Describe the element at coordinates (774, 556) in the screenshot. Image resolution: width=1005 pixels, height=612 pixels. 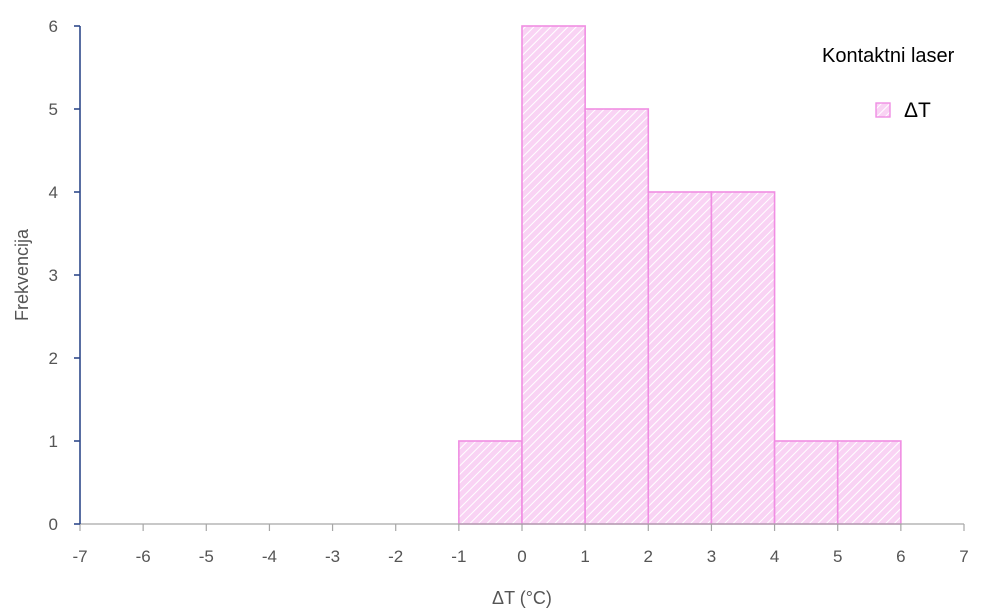
I see `x-tick-label: 4` at that location.